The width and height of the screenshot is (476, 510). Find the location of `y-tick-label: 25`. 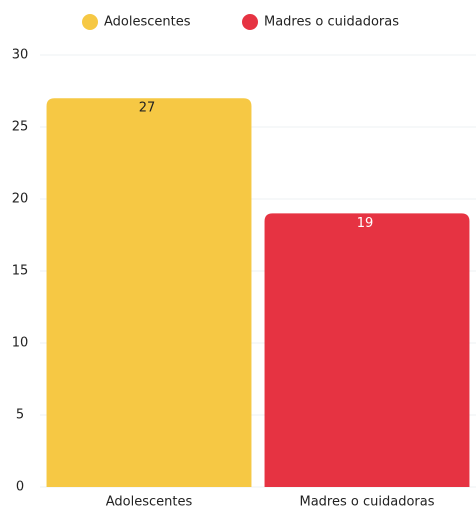

y-tick-label: 25 is located at coordinates (20, 127).